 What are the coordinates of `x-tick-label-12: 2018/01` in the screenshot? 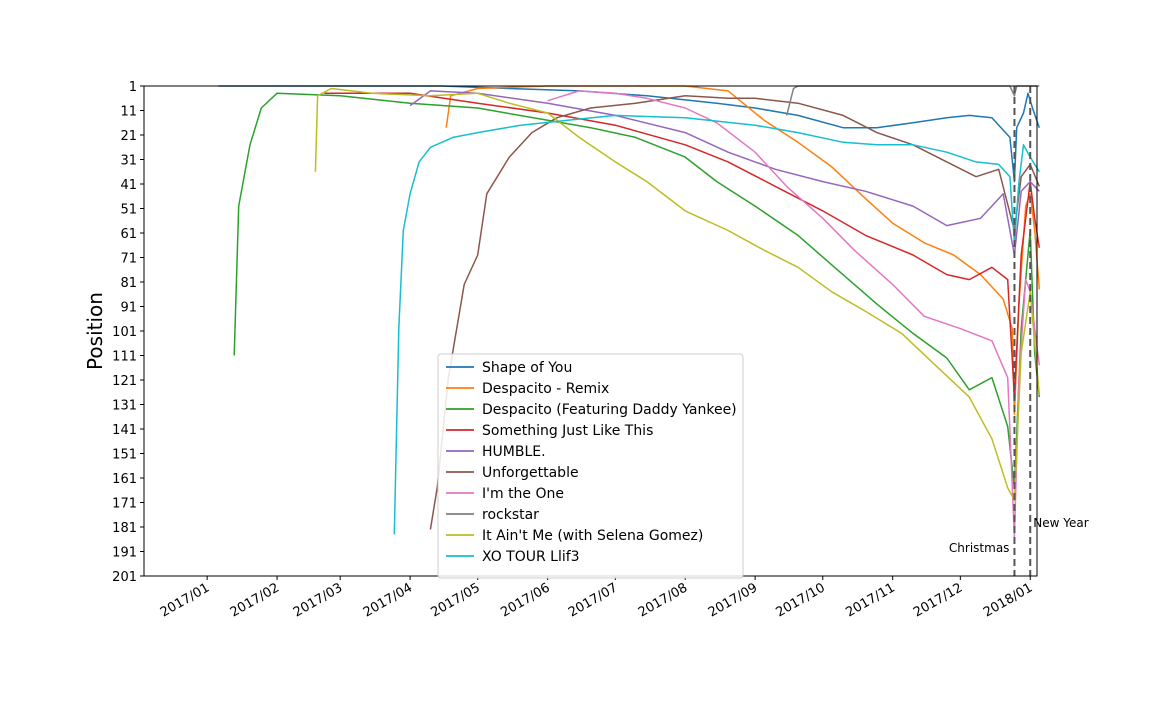 It's located at (1008, 600).